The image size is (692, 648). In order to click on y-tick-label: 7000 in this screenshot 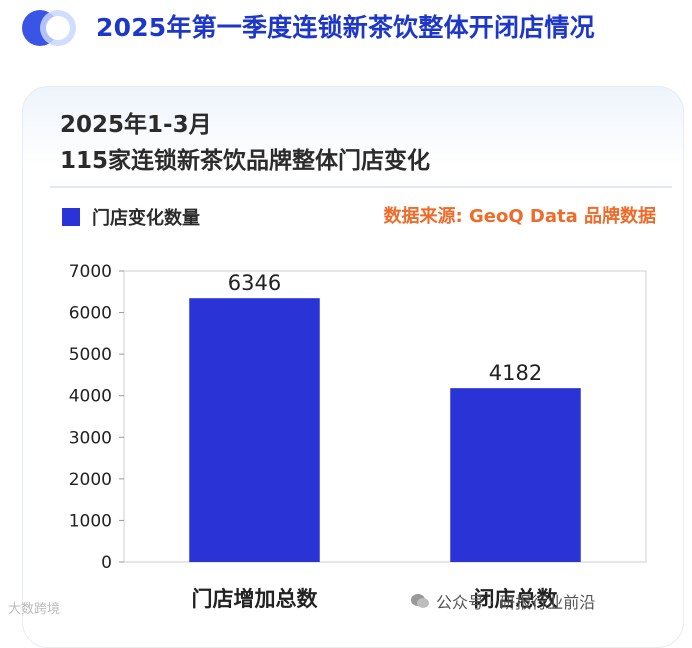, I will do `click(90, 272)`.